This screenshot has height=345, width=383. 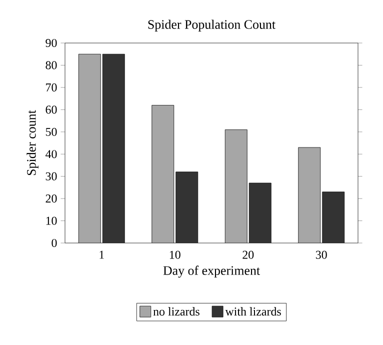 What do you see at coordinates (212, 26) in the screenshot?
I see `chart-title: Spider Population Count` at bounding box center [212, 26].